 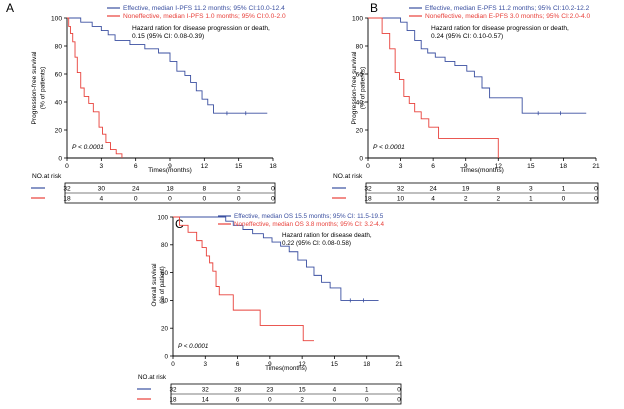 I want to click on risk-count: 30, so click(x=102, y=188).